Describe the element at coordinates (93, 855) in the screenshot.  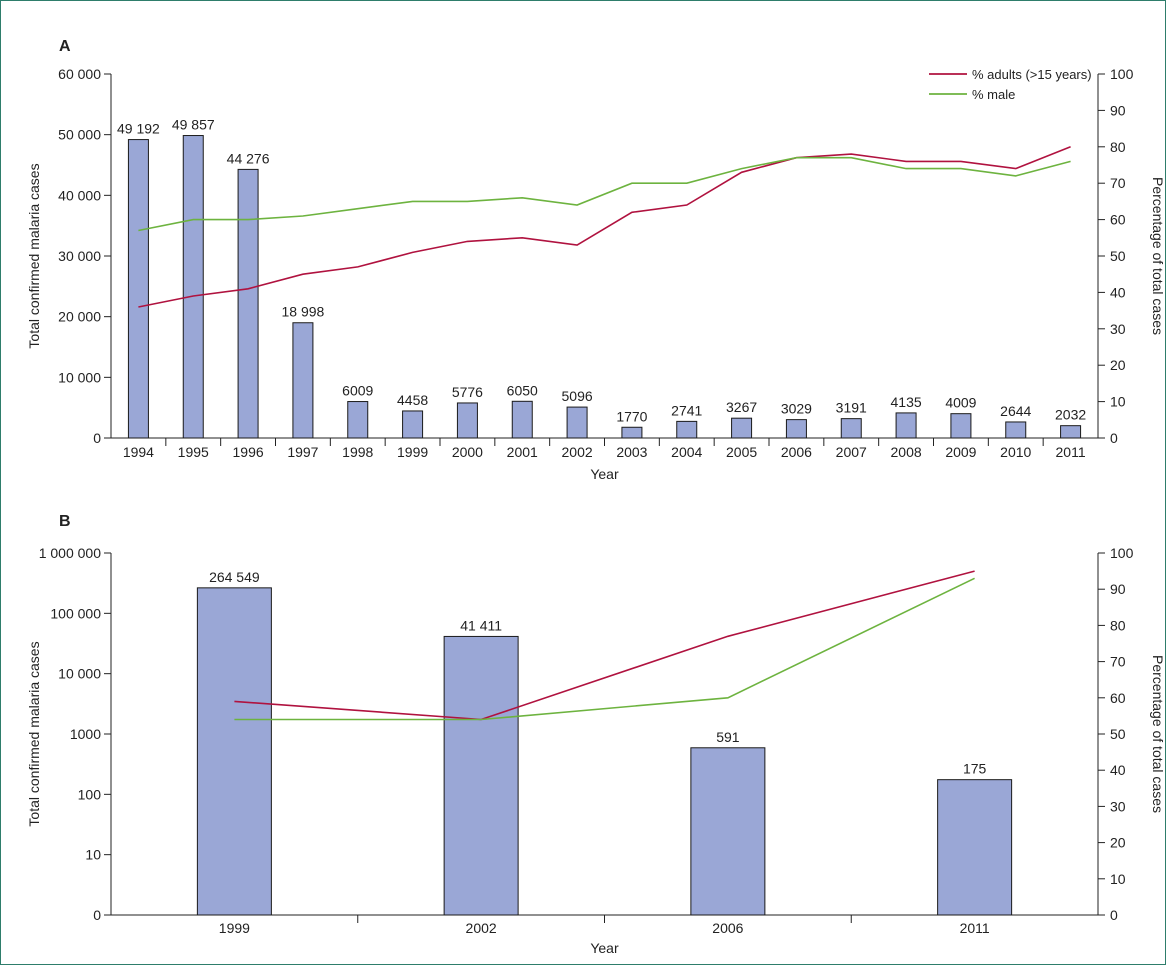
I see `y-tick-label-left: 10` at that location.